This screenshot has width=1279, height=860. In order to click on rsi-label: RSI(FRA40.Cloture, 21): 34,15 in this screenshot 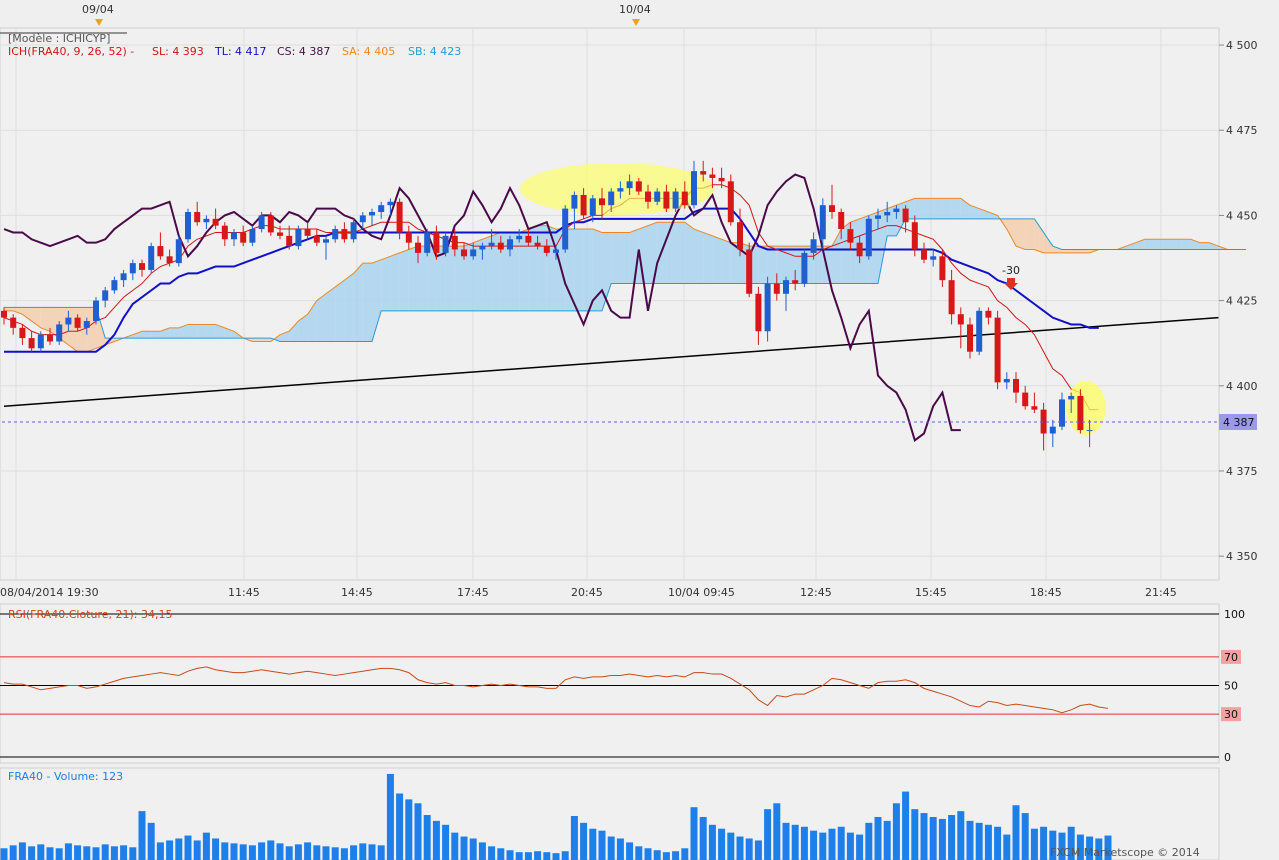, I will do `click(90, 614)`.